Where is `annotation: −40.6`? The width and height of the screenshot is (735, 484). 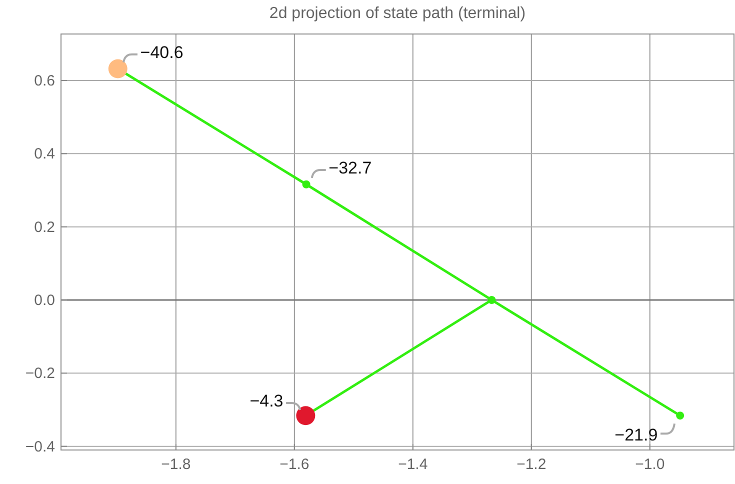
annotation: −40.6 is located at coordinates (162, 52).